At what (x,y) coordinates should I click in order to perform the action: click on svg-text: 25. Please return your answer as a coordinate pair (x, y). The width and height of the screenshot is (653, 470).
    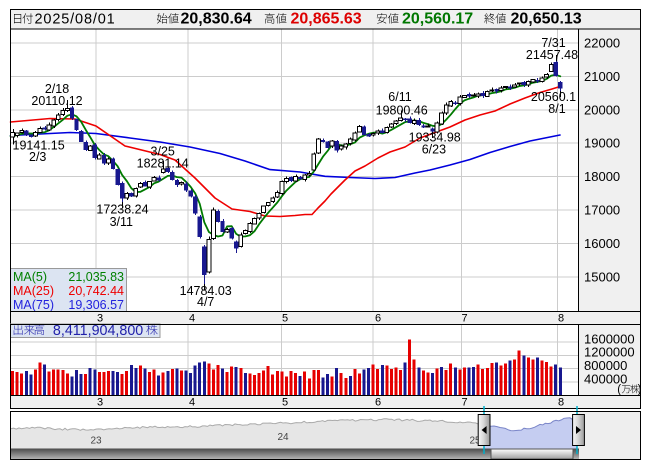
    Looking at the image, I should click on (475, 441).